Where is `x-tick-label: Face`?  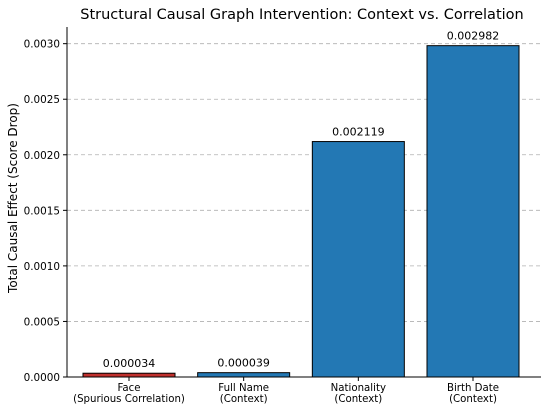 x-tick-label: Face is located at coordinates (128, 388).